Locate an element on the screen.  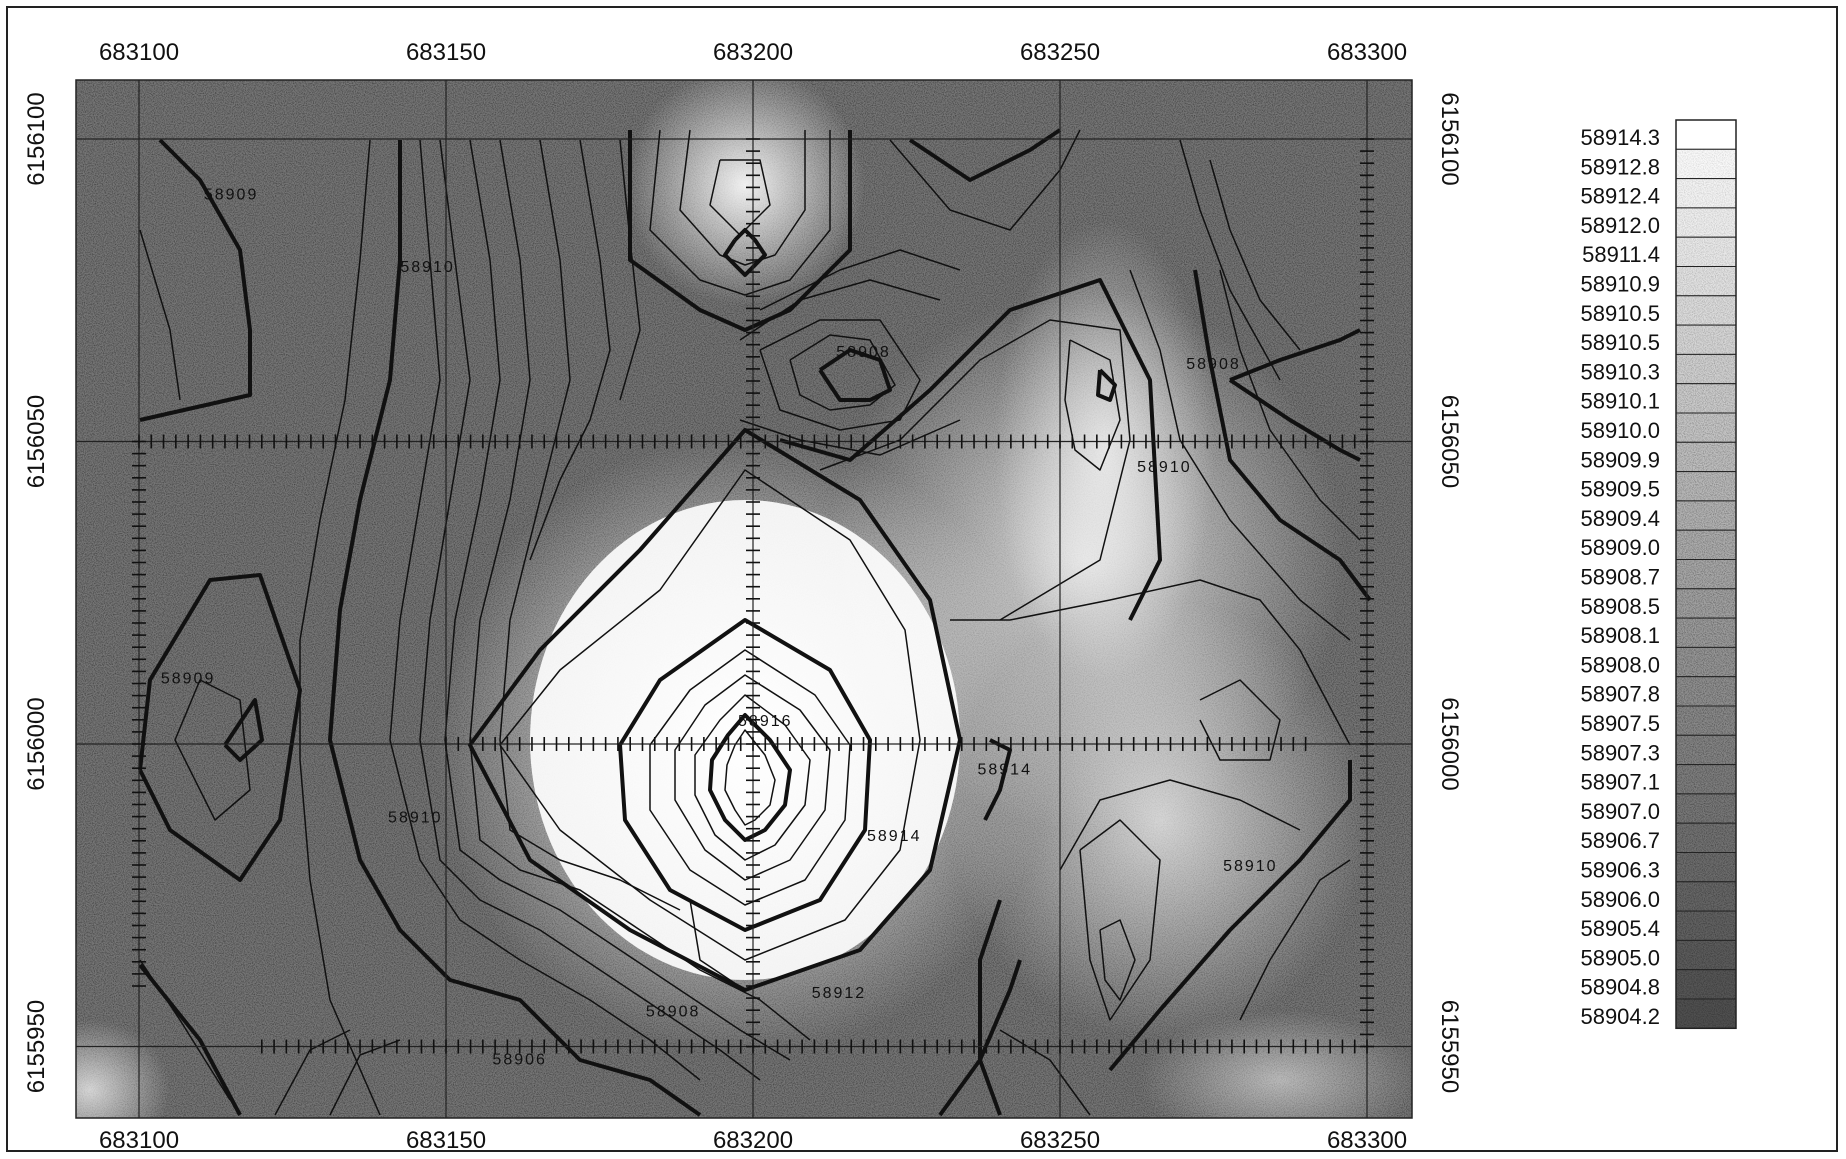
legend-label: 58906.3 is located at coordinates (1620, 870).